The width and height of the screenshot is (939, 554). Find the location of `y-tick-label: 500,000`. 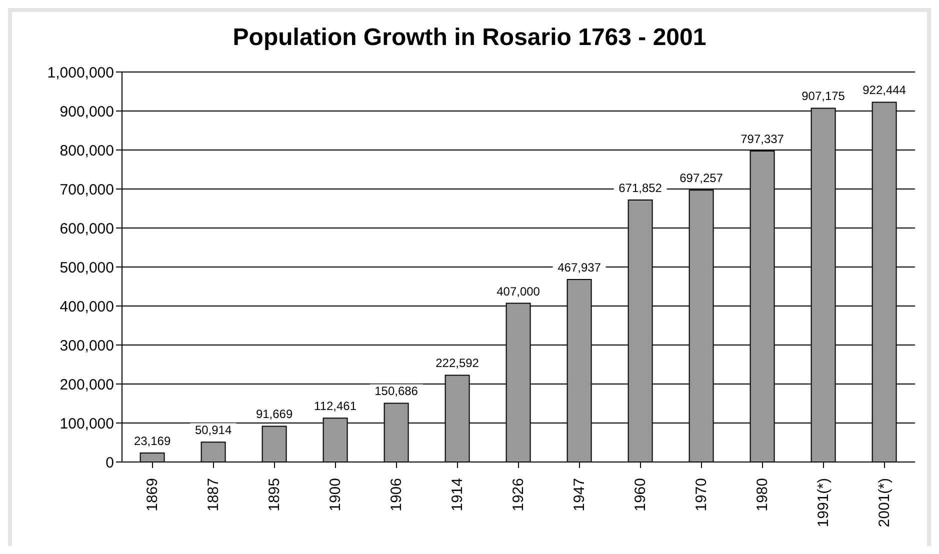

y-tick-label: 500,000 is located at coordinates (87, 267).